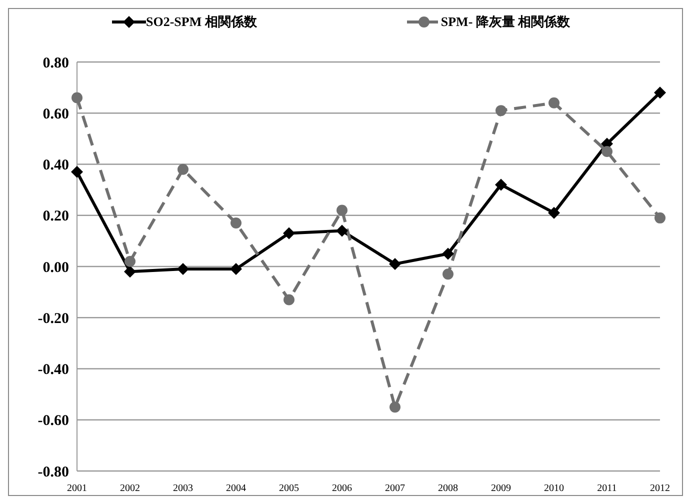  What do you see at coordinates (53, 472) in the screenshot?
I see `y-tick-label: -0.80` at bounding box center [53, 472].